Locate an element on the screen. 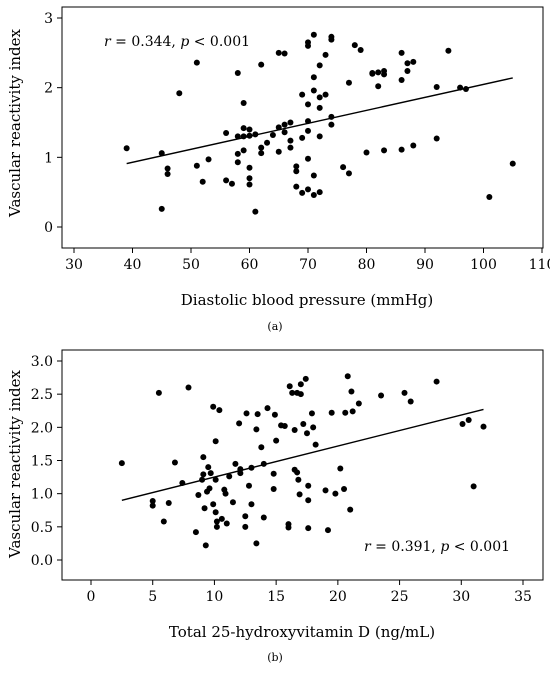  panel-b-xtick-label: 15 is located at coordinates (276, 597).